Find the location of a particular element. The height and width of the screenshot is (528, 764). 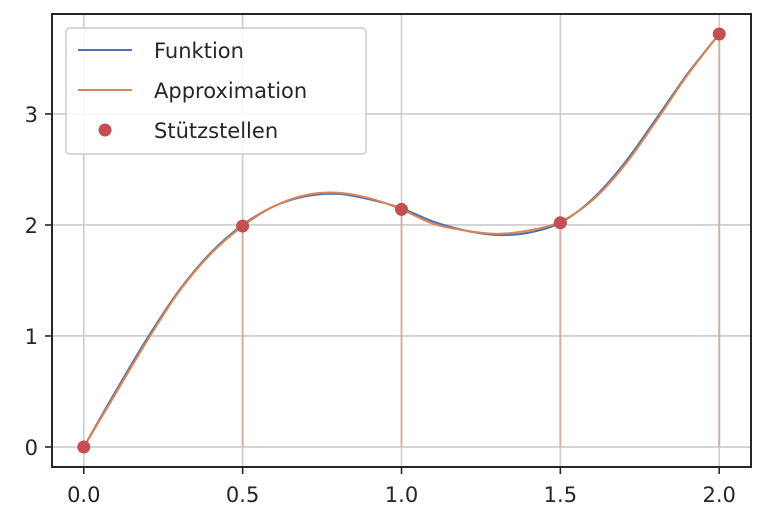

x-axis-ticks: 0.0 0.5 1.0 1.5 2.0 is located at coordinates (401, 487).